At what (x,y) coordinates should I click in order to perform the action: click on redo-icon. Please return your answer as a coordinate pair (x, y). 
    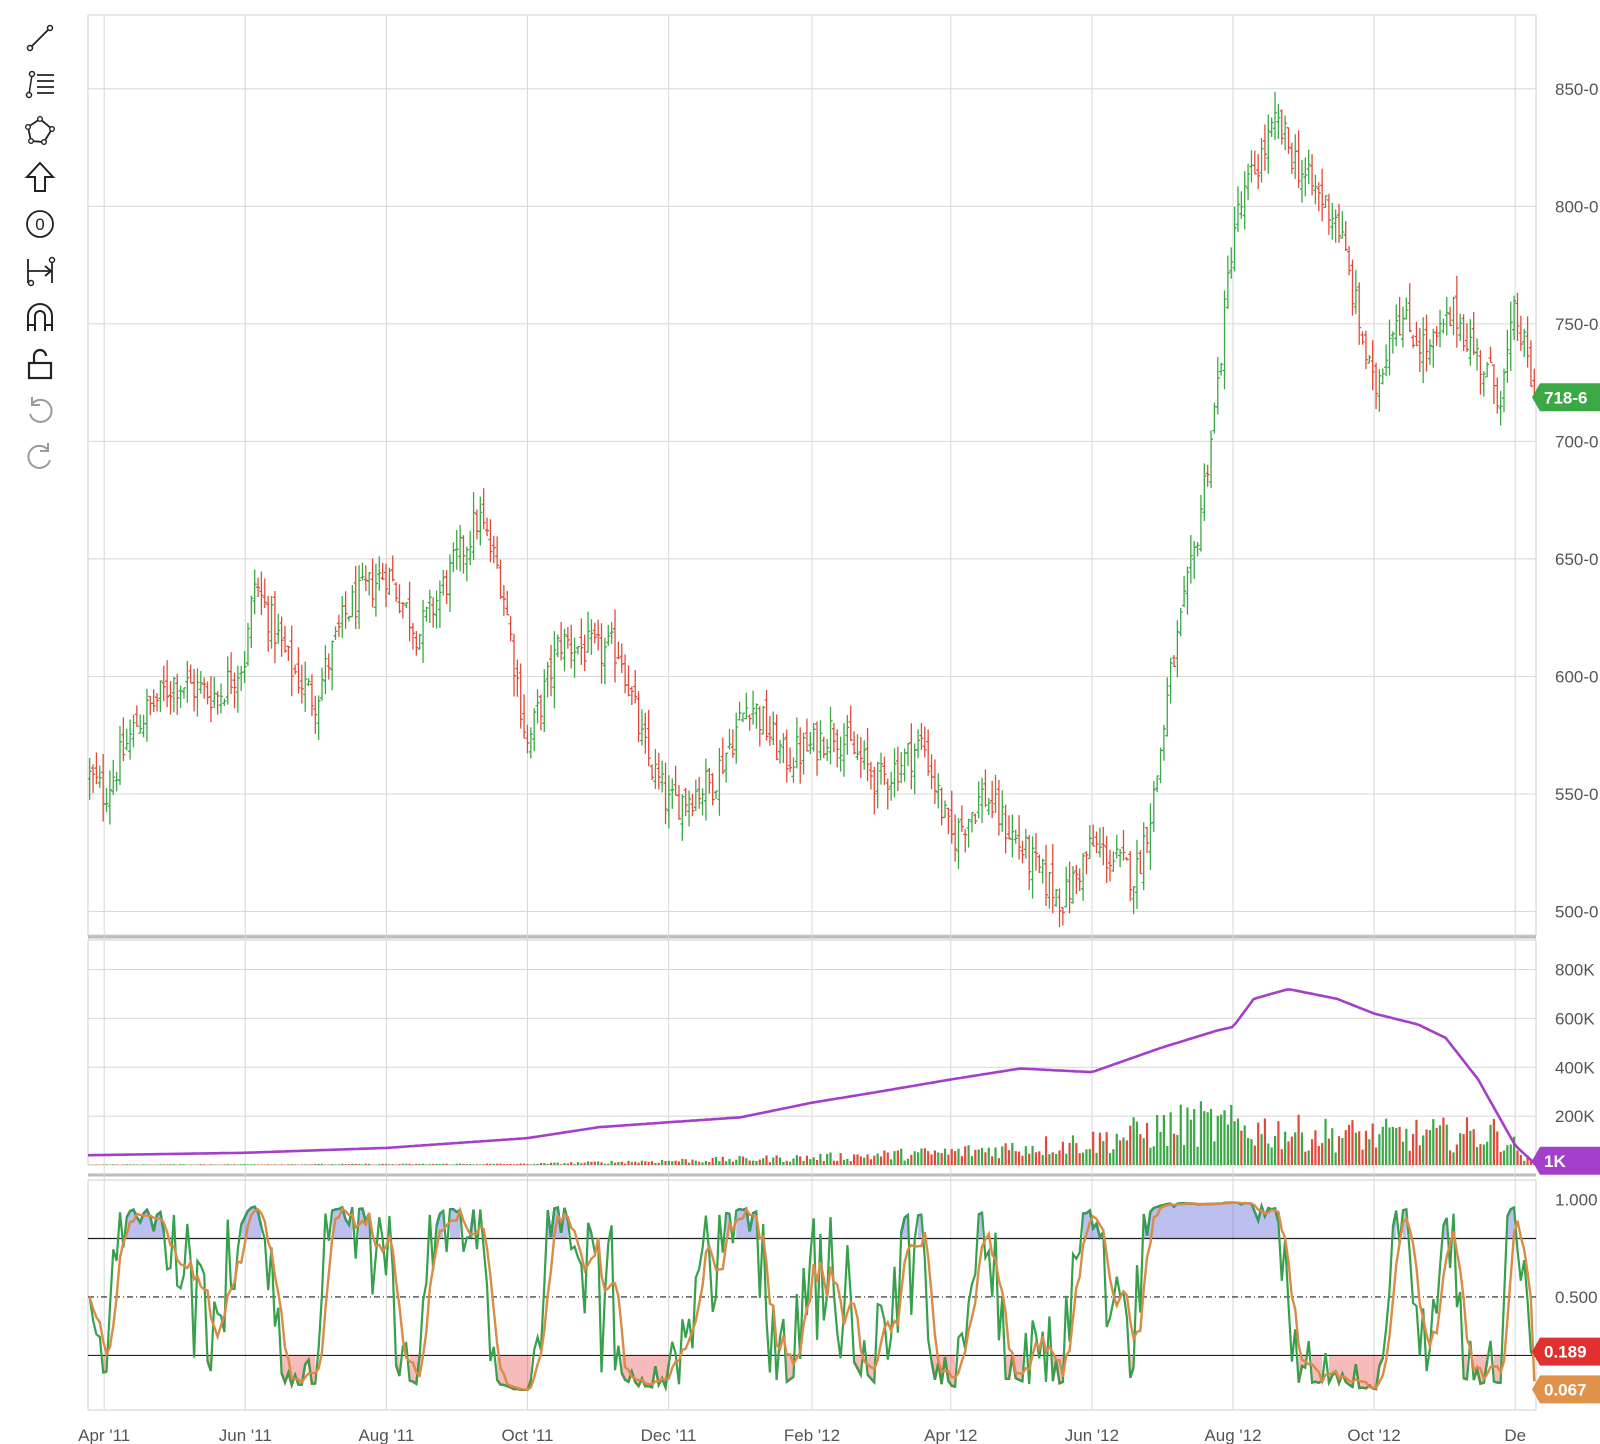
    Looking at the image, I should click on (40, 457).